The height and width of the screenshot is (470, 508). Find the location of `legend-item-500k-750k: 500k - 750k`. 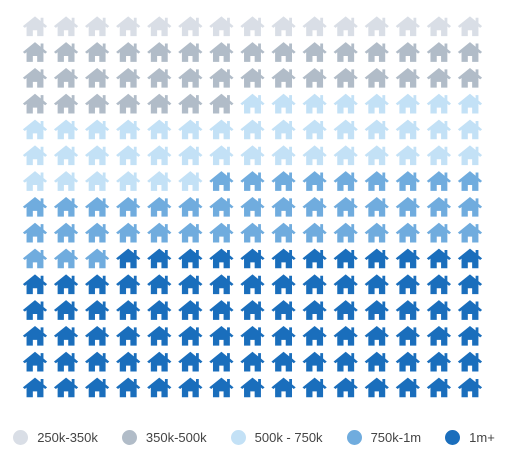

legend-item-500k-750k: 500k - 750k is located at coordinates (276, 437).